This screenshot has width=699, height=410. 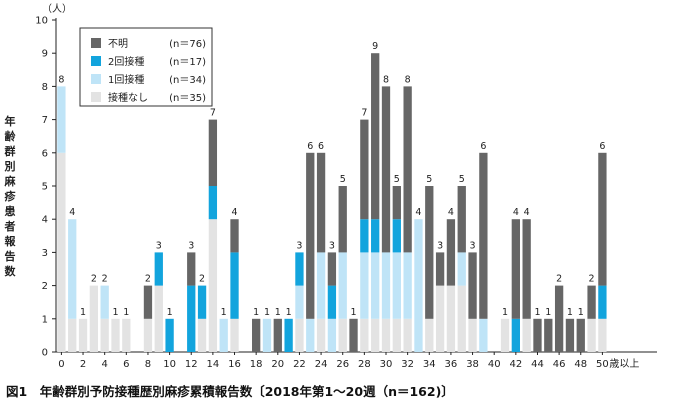 I want to click on x-tick-label: 12, so click(x=191, y=364).